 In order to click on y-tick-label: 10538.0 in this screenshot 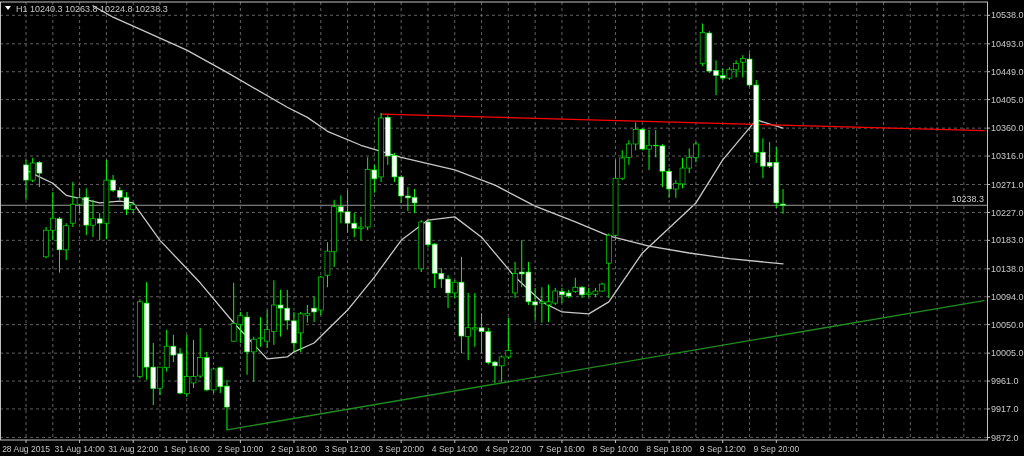, I will do `click(1007, 15)`.